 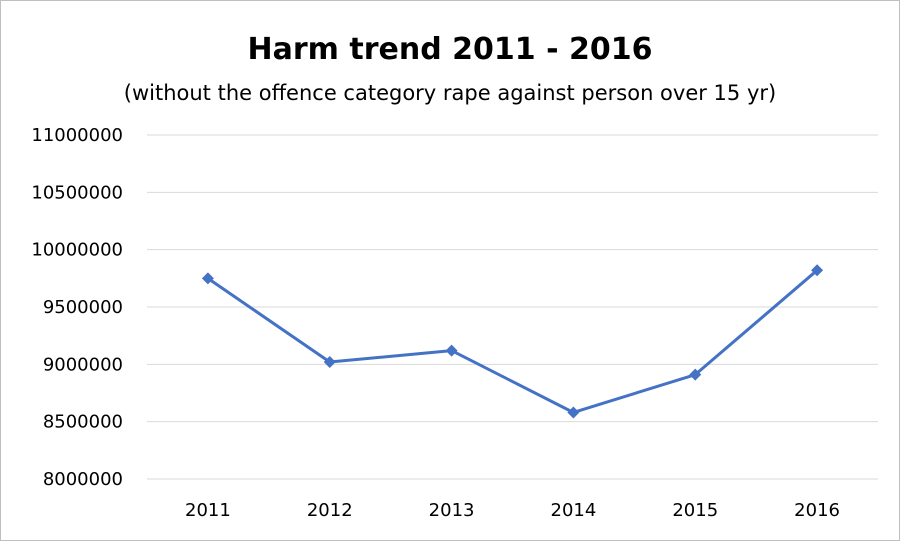 What do you see at coordinates (83, 307) in the screenshot?
I see `y-tick-label: 9500000` at bounding box center [83, 307].